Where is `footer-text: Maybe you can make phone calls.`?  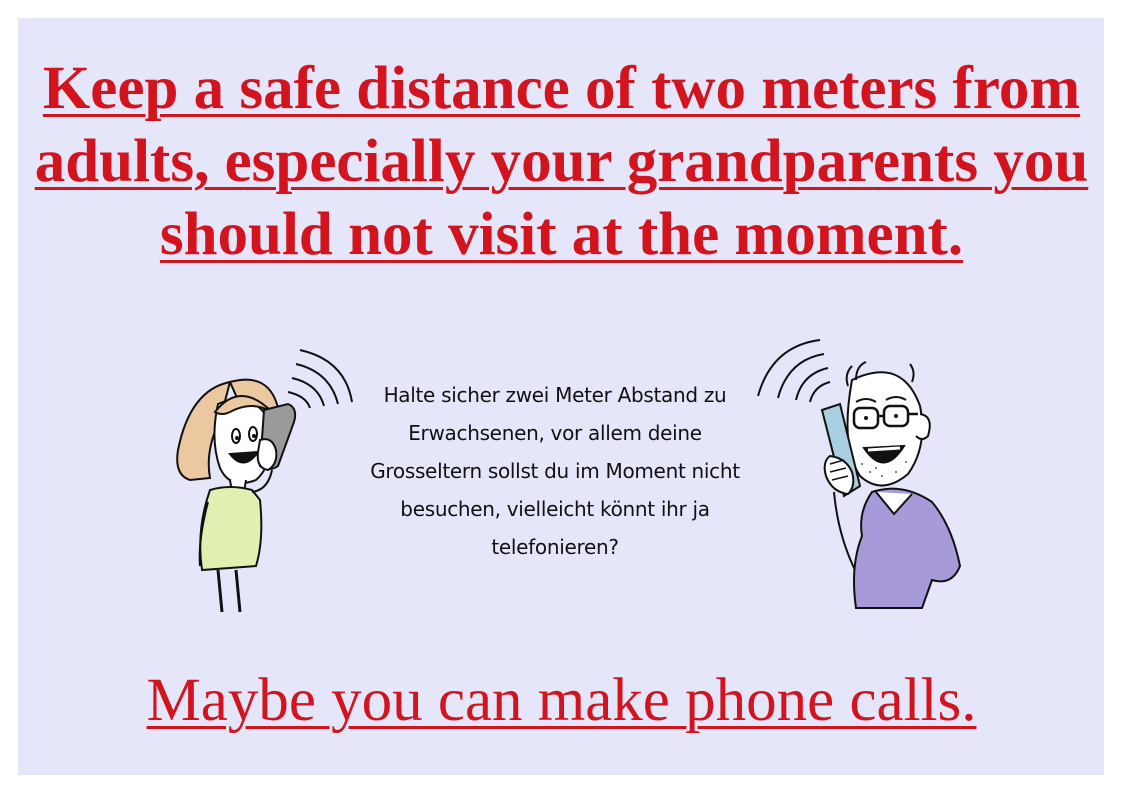 footer-text: Maybe you can make phone calls. is located at coordinates (561, 700).